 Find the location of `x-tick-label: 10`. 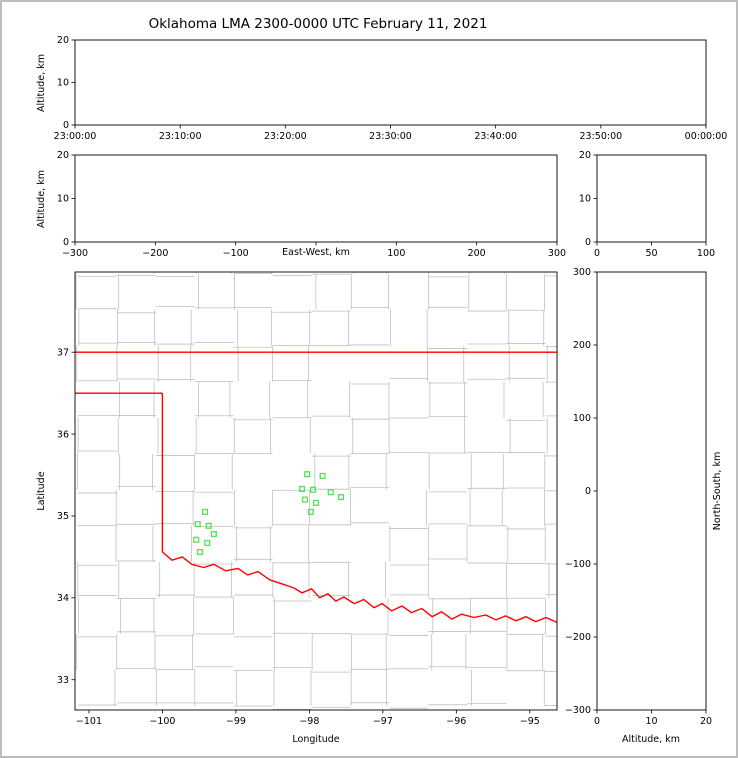

x-tick-label: 10 is located at coordinates (651, 721).